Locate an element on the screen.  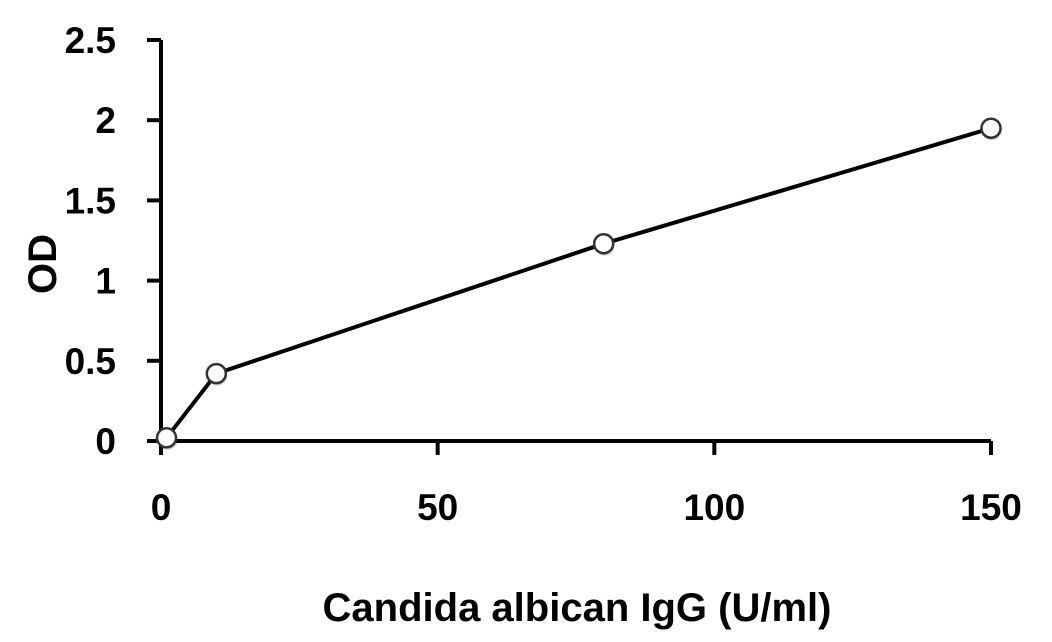
x-tick-label: 0 is located at coordinates (161, 507).